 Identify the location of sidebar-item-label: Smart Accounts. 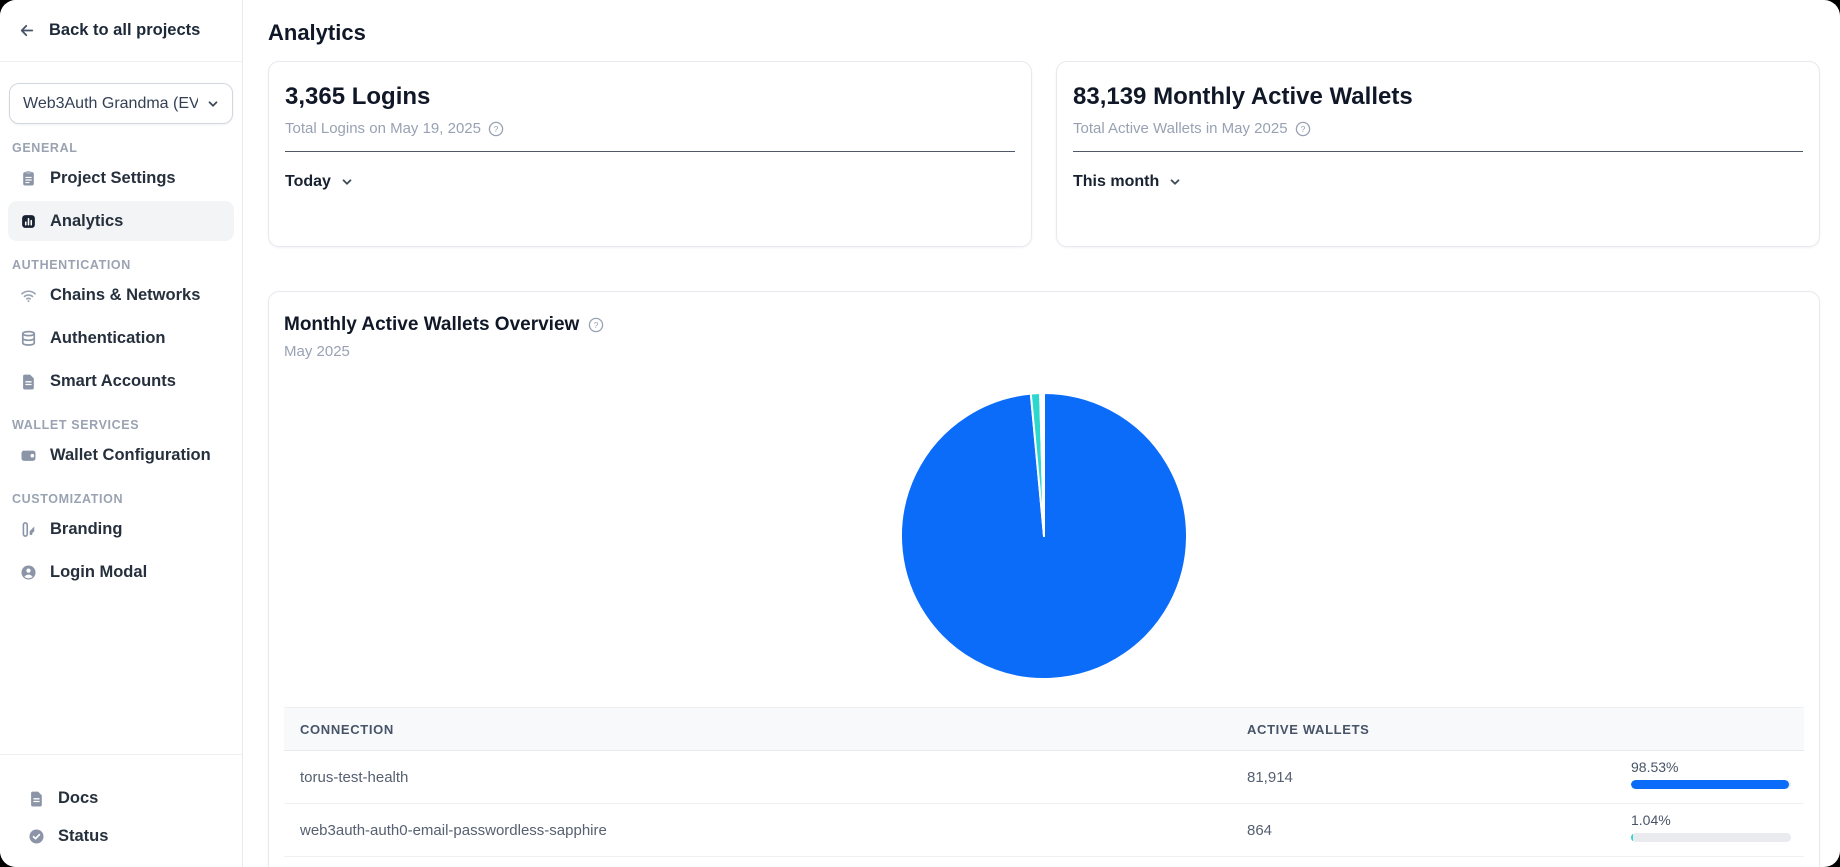
(113, 380).